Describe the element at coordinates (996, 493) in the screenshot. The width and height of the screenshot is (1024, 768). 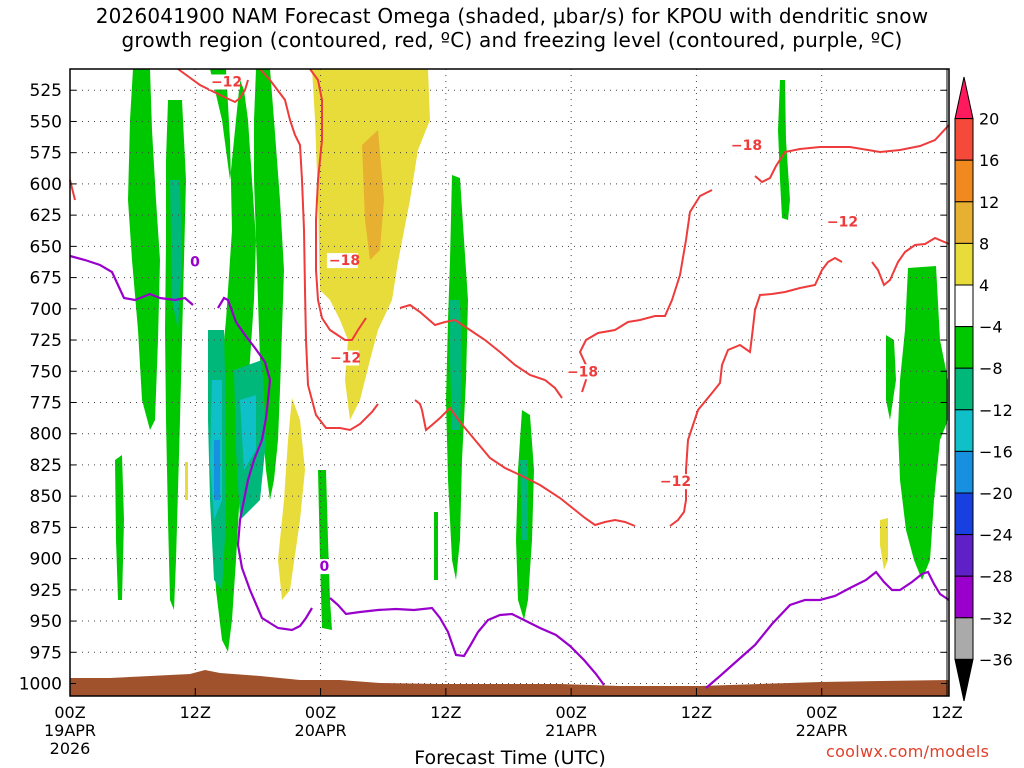
I see `colorbar-label: −20` at that location.